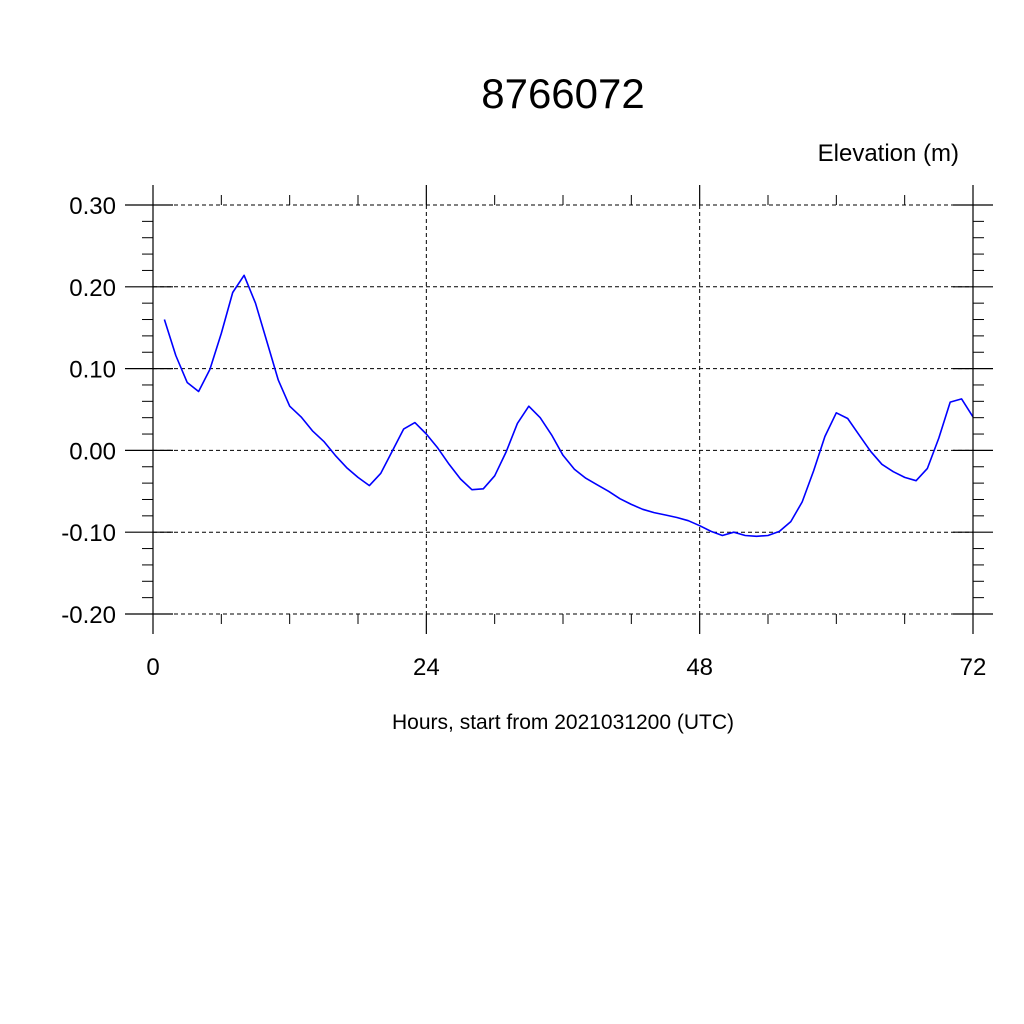 This screenshot has height=1024, width=1024. Describe the element at coordinates (563, 722) in the screenshot. I see `x-axis-label: Hours, start from 2021031200 (UTC)` at that location.